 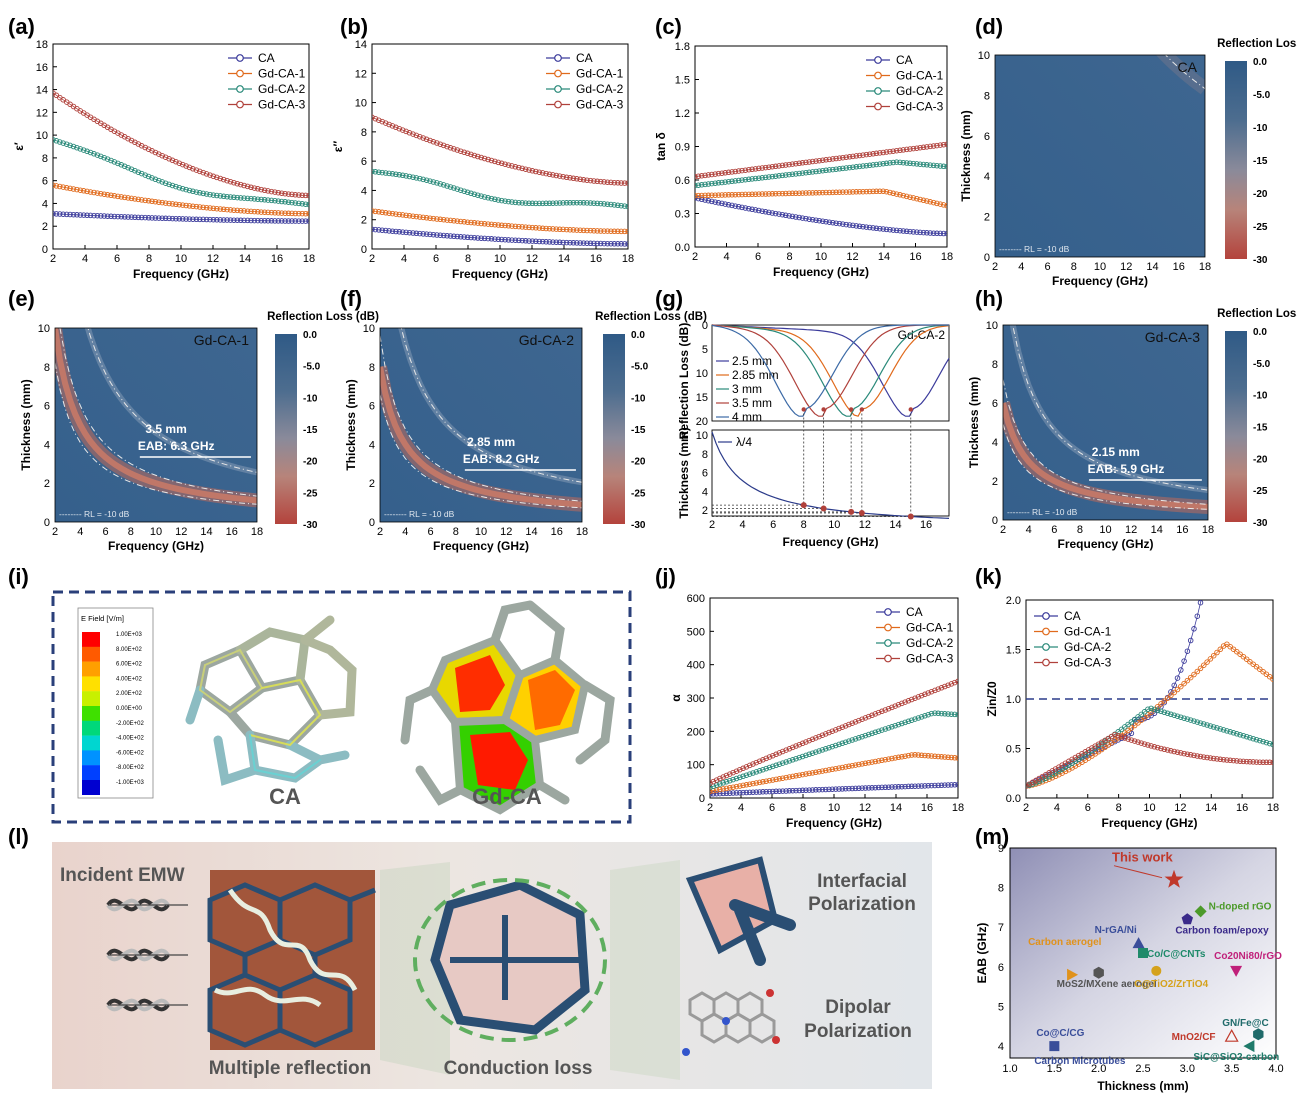 What do you see at coordinates (1179, 267) in the screenshot?
I see `map-x-tick: 16` at bounding box center [1179, 267].